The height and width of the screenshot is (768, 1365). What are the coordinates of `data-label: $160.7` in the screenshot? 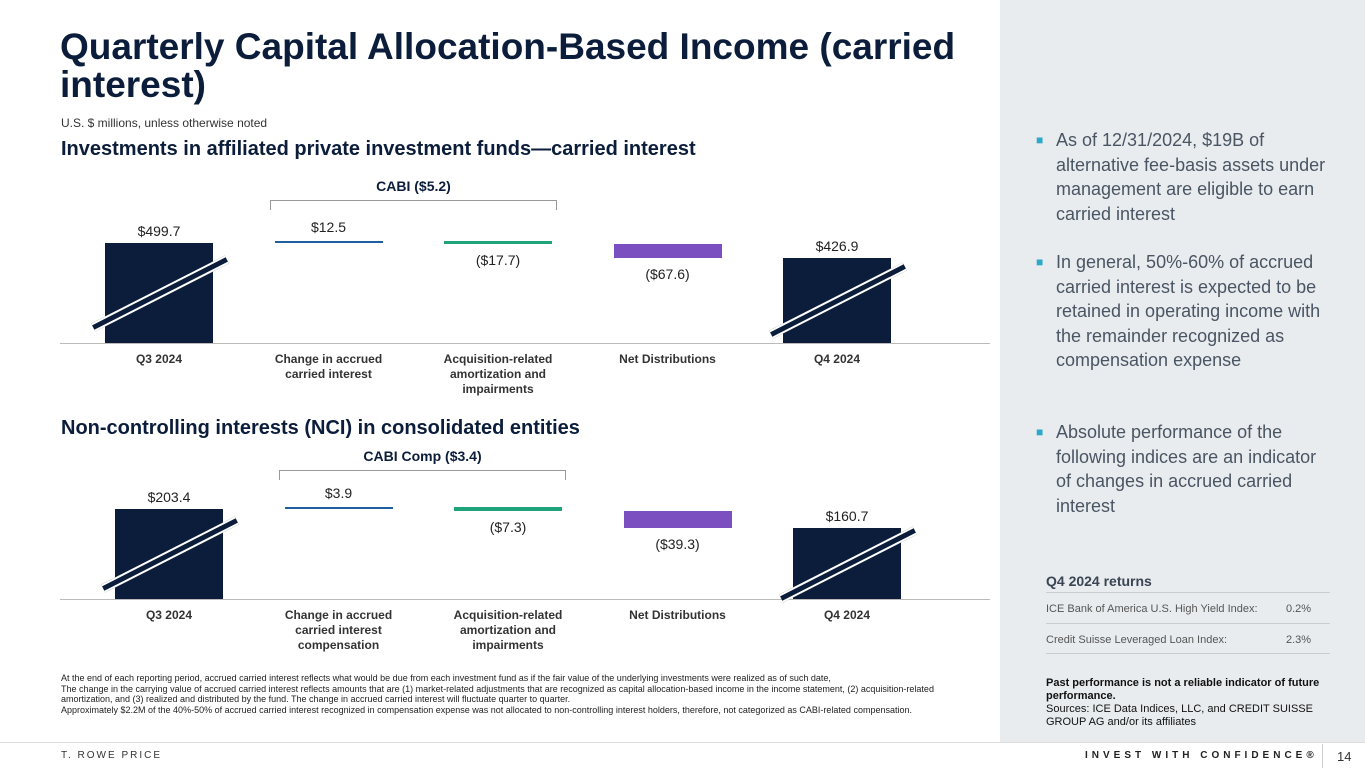 It's located at (847, 516).